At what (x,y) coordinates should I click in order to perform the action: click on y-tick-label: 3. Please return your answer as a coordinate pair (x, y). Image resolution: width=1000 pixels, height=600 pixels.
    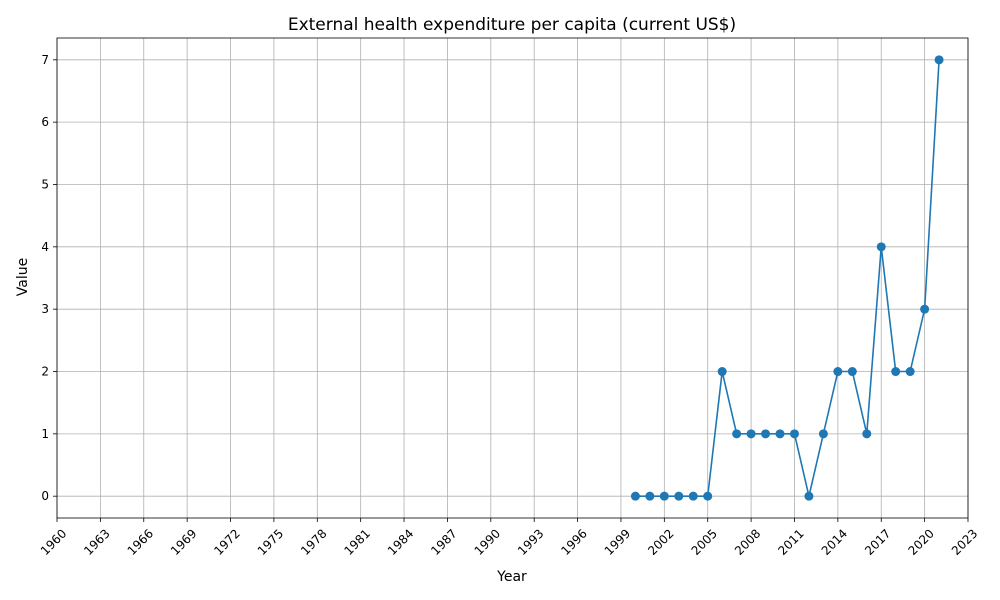
    Looking at the image, I should click on (45, 309).